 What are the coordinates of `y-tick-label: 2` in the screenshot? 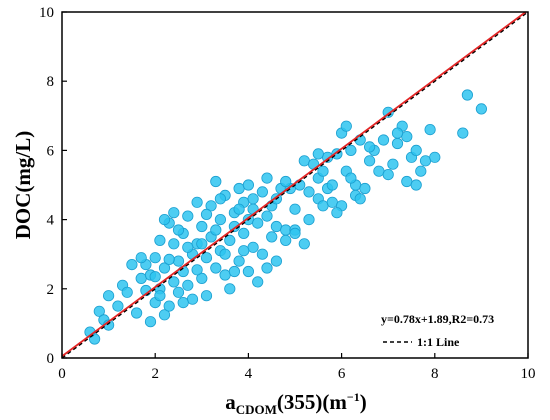 It's located at (51, 290).